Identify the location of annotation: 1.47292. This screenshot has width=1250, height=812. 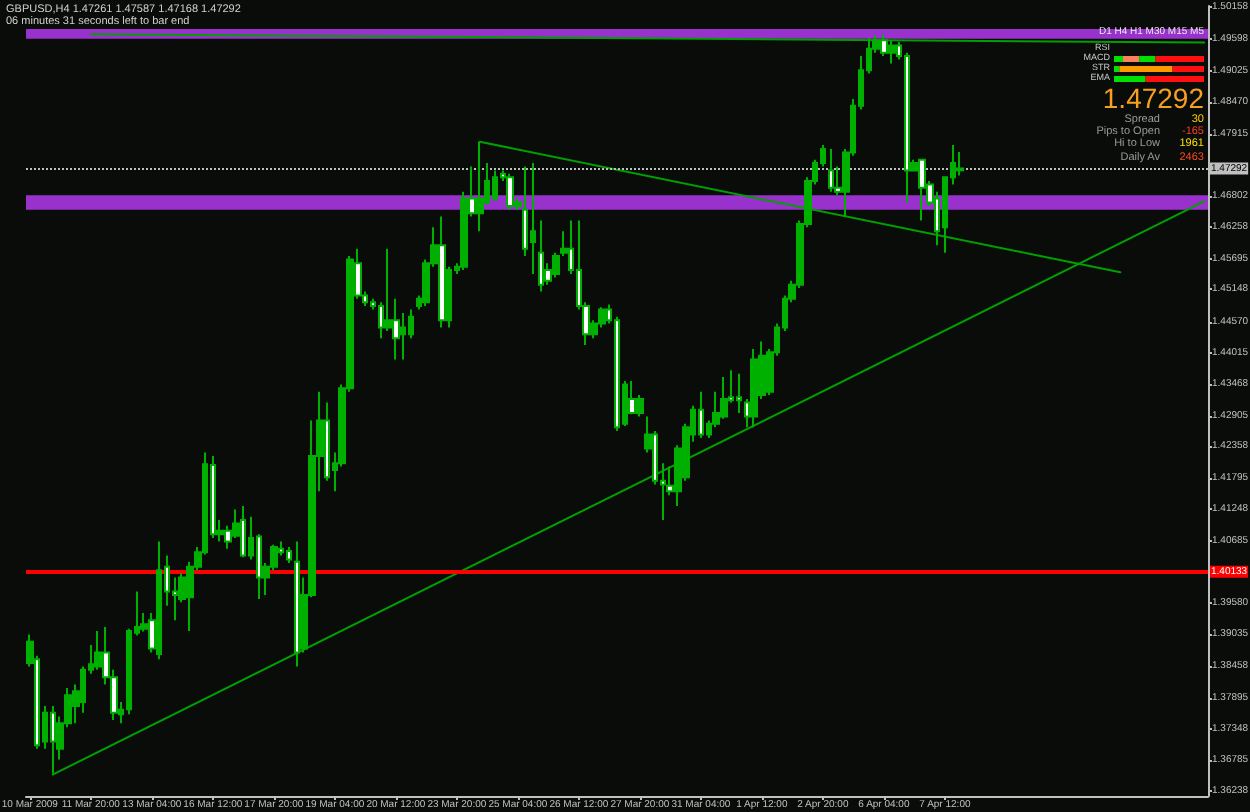
(1153, 97).